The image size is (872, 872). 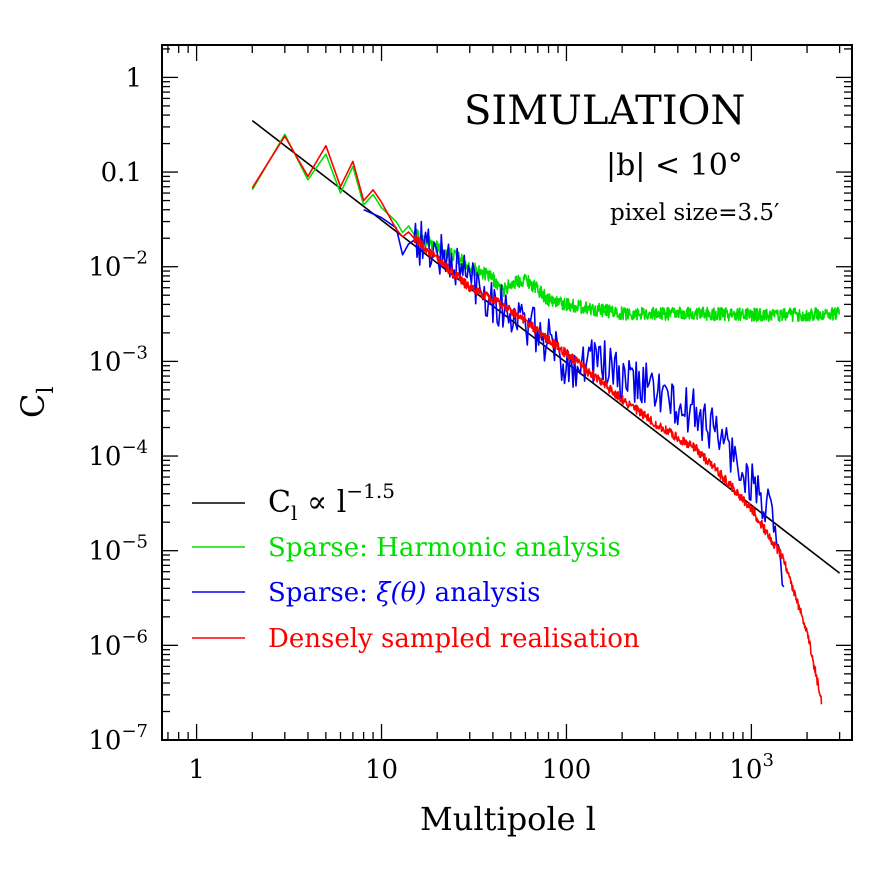 What do you see at coordinates (118, 549) in the screenshot?
I see `y-tick-label: 10⁻⁵` at bounding box center [118, 549].